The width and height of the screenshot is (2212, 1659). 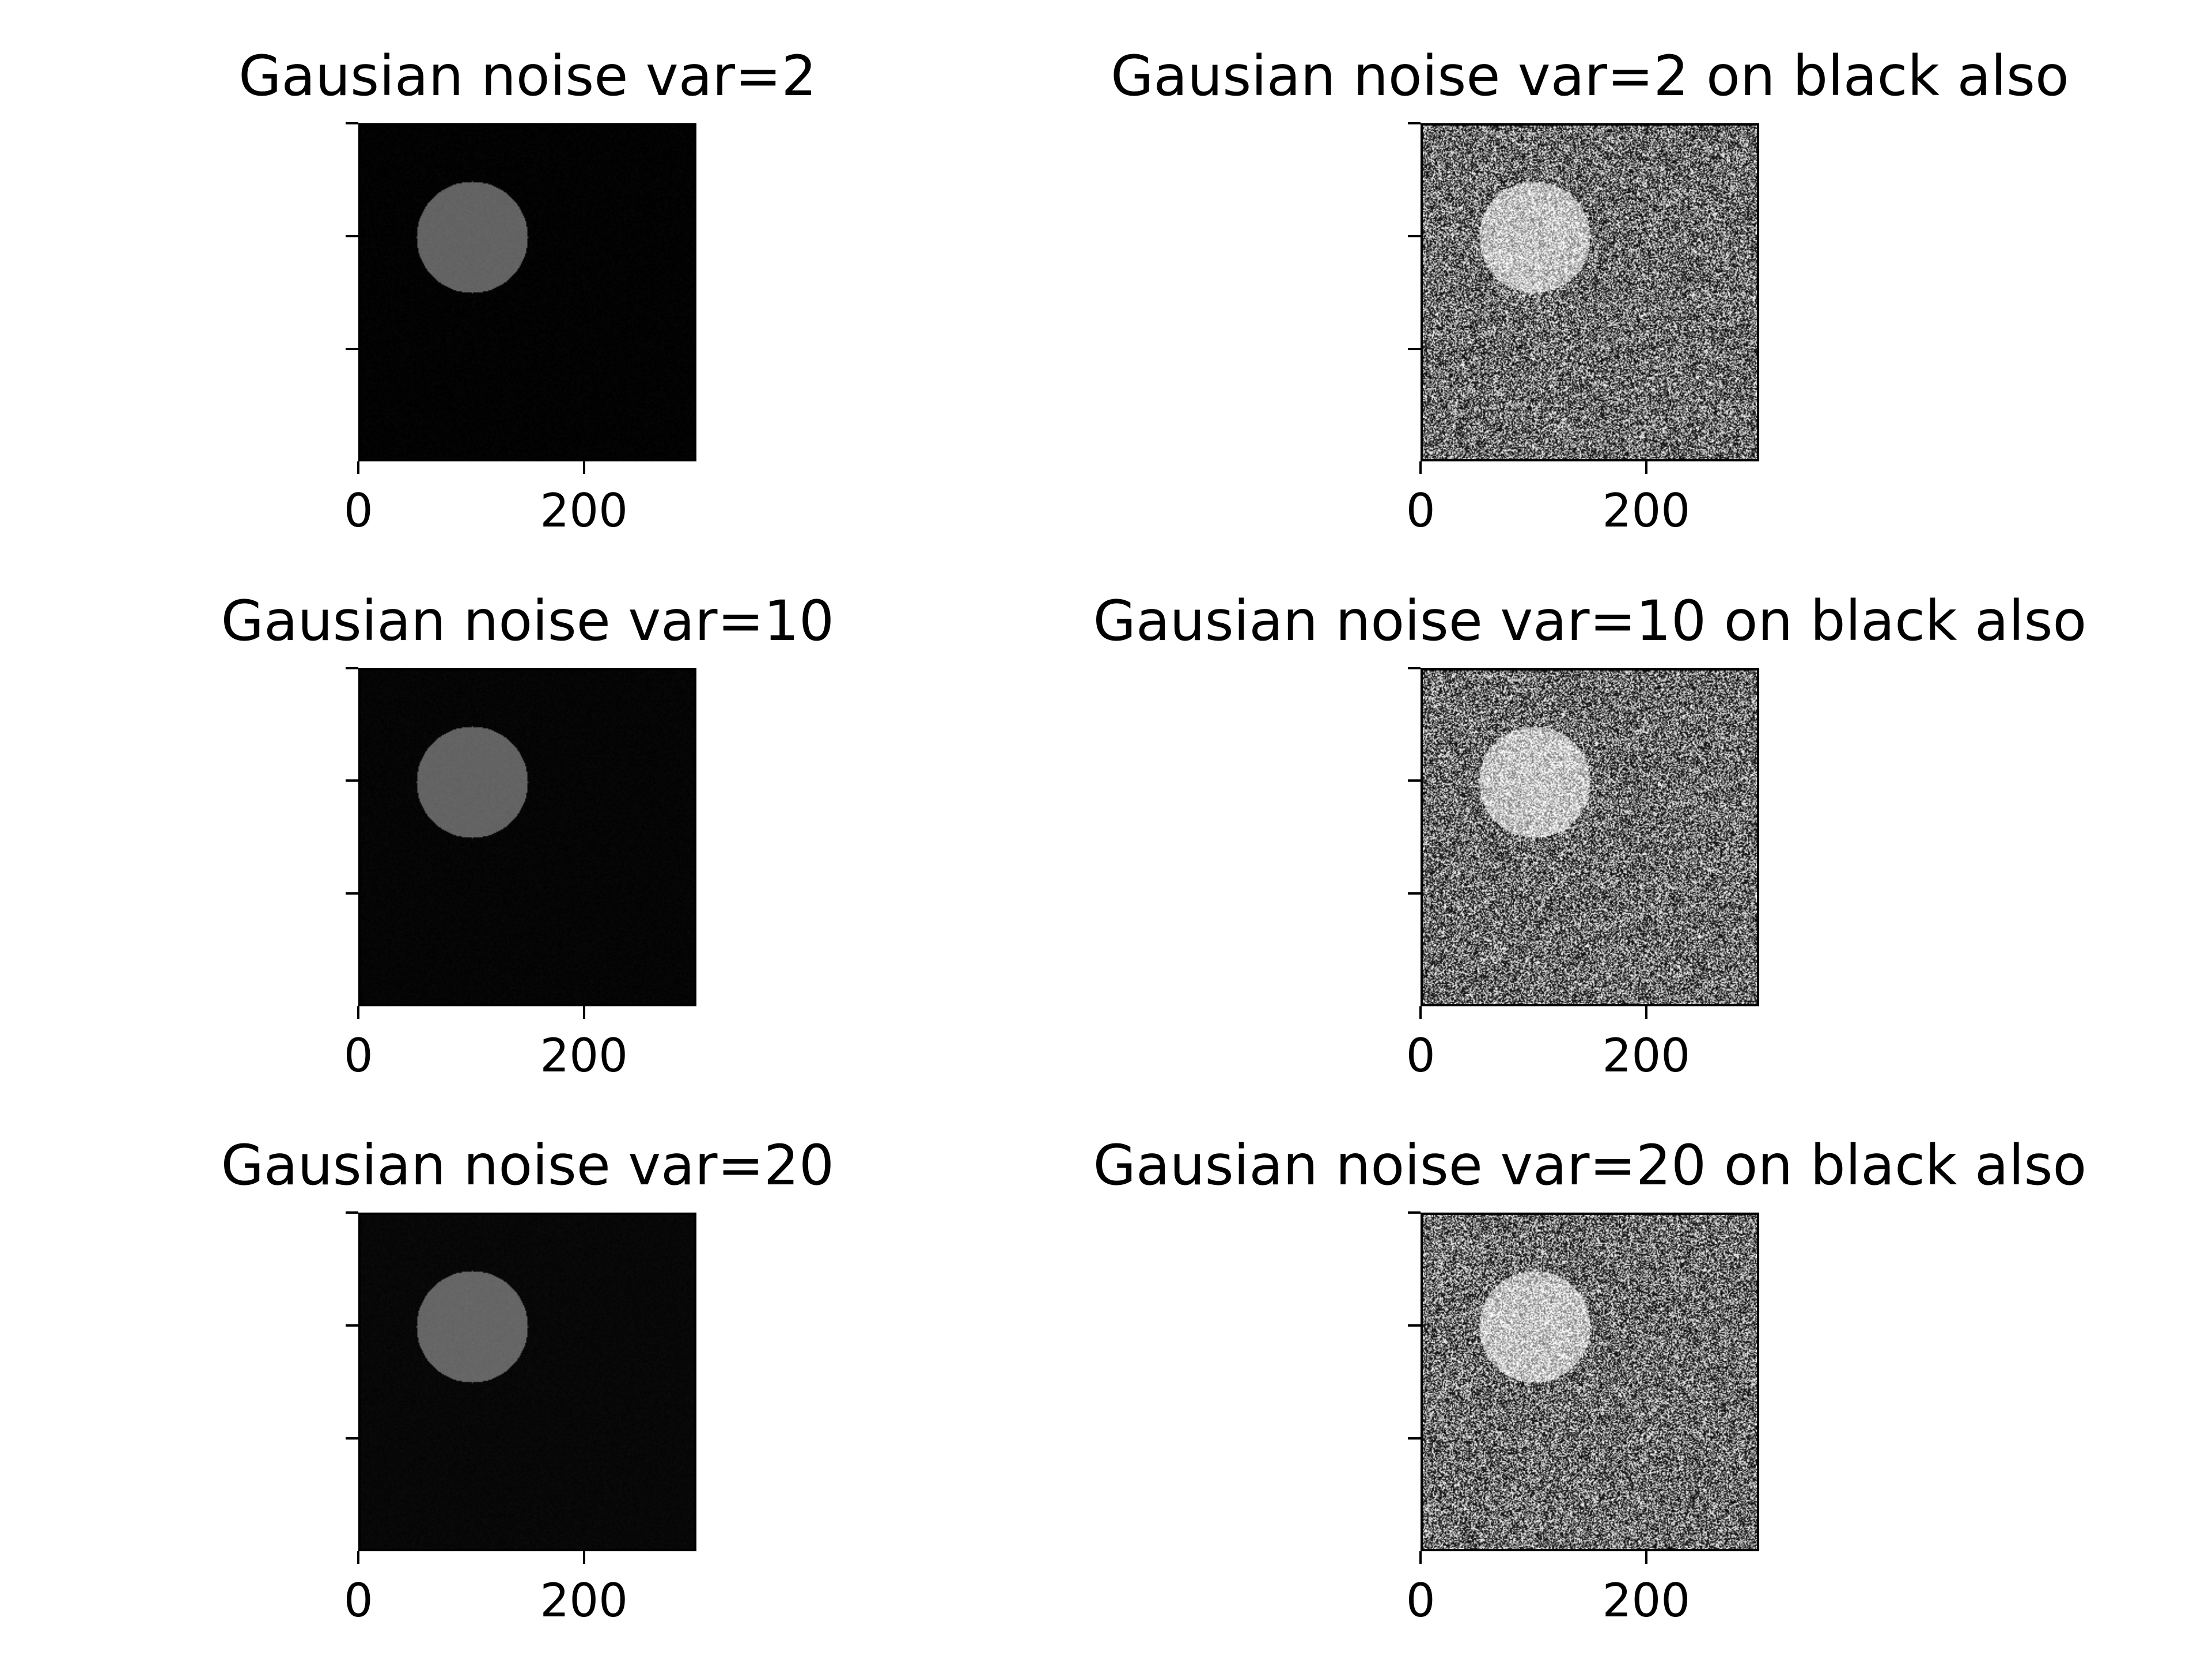 What do you see at coordinates (528, 620) in the screenshot?
I see `chart-title: Gausian noise var=10` at bounding box center [528, 620].